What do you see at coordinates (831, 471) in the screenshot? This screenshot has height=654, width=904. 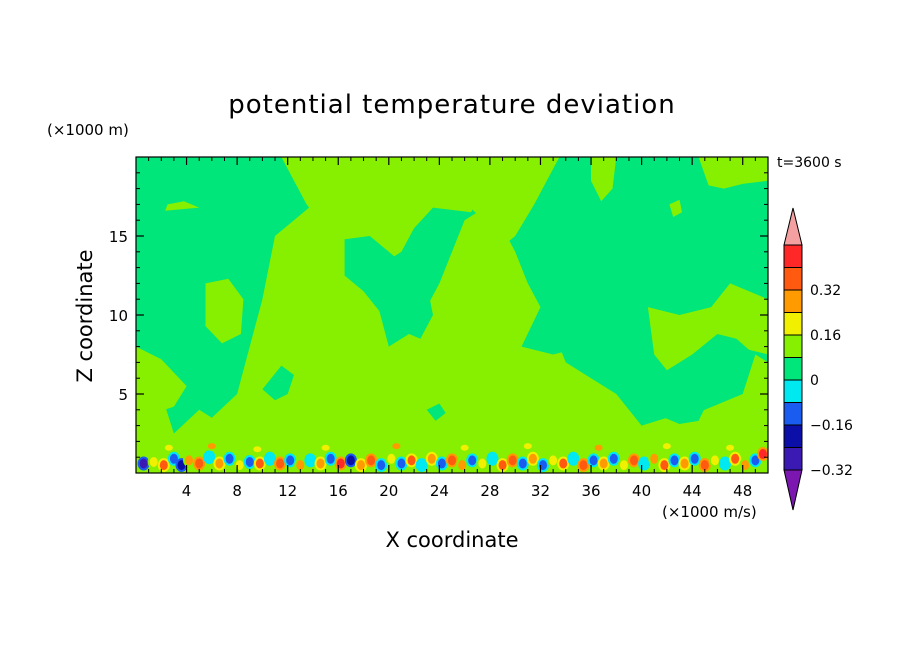 I see `colorbar-tick-label-4: −0.32` at bounding box center [831, 471].